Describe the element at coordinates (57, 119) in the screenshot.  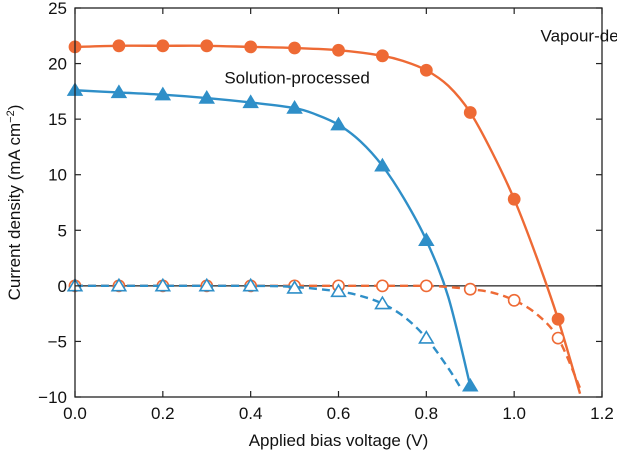
I see `y-tick-label: 15` at that location.